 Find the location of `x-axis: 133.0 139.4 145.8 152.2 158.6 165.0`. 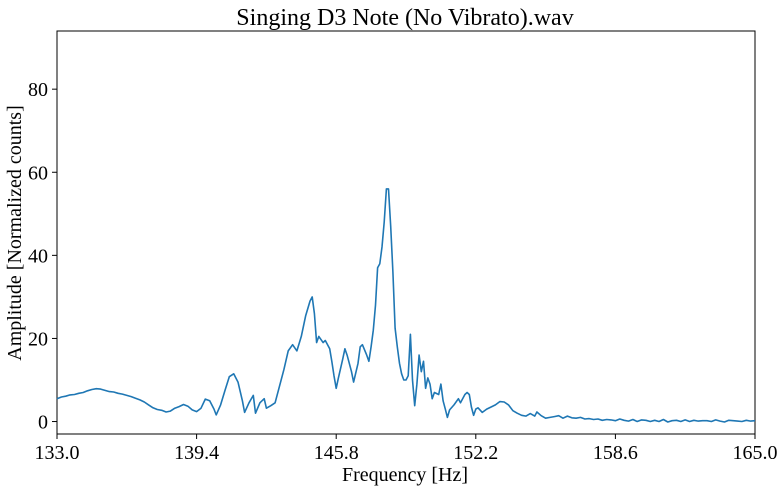

x-axis: 133.0 139.4 145.8 152.2 158.6 165.0 is located at coordinates (406, 449).